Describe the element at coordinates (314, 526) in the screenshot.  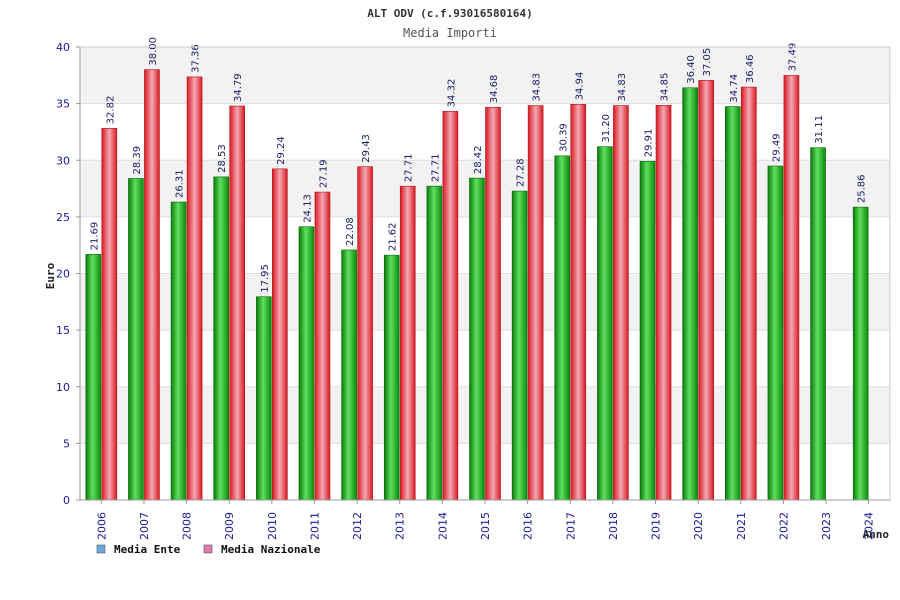
I see `x-tick-label: 2011` at that location.